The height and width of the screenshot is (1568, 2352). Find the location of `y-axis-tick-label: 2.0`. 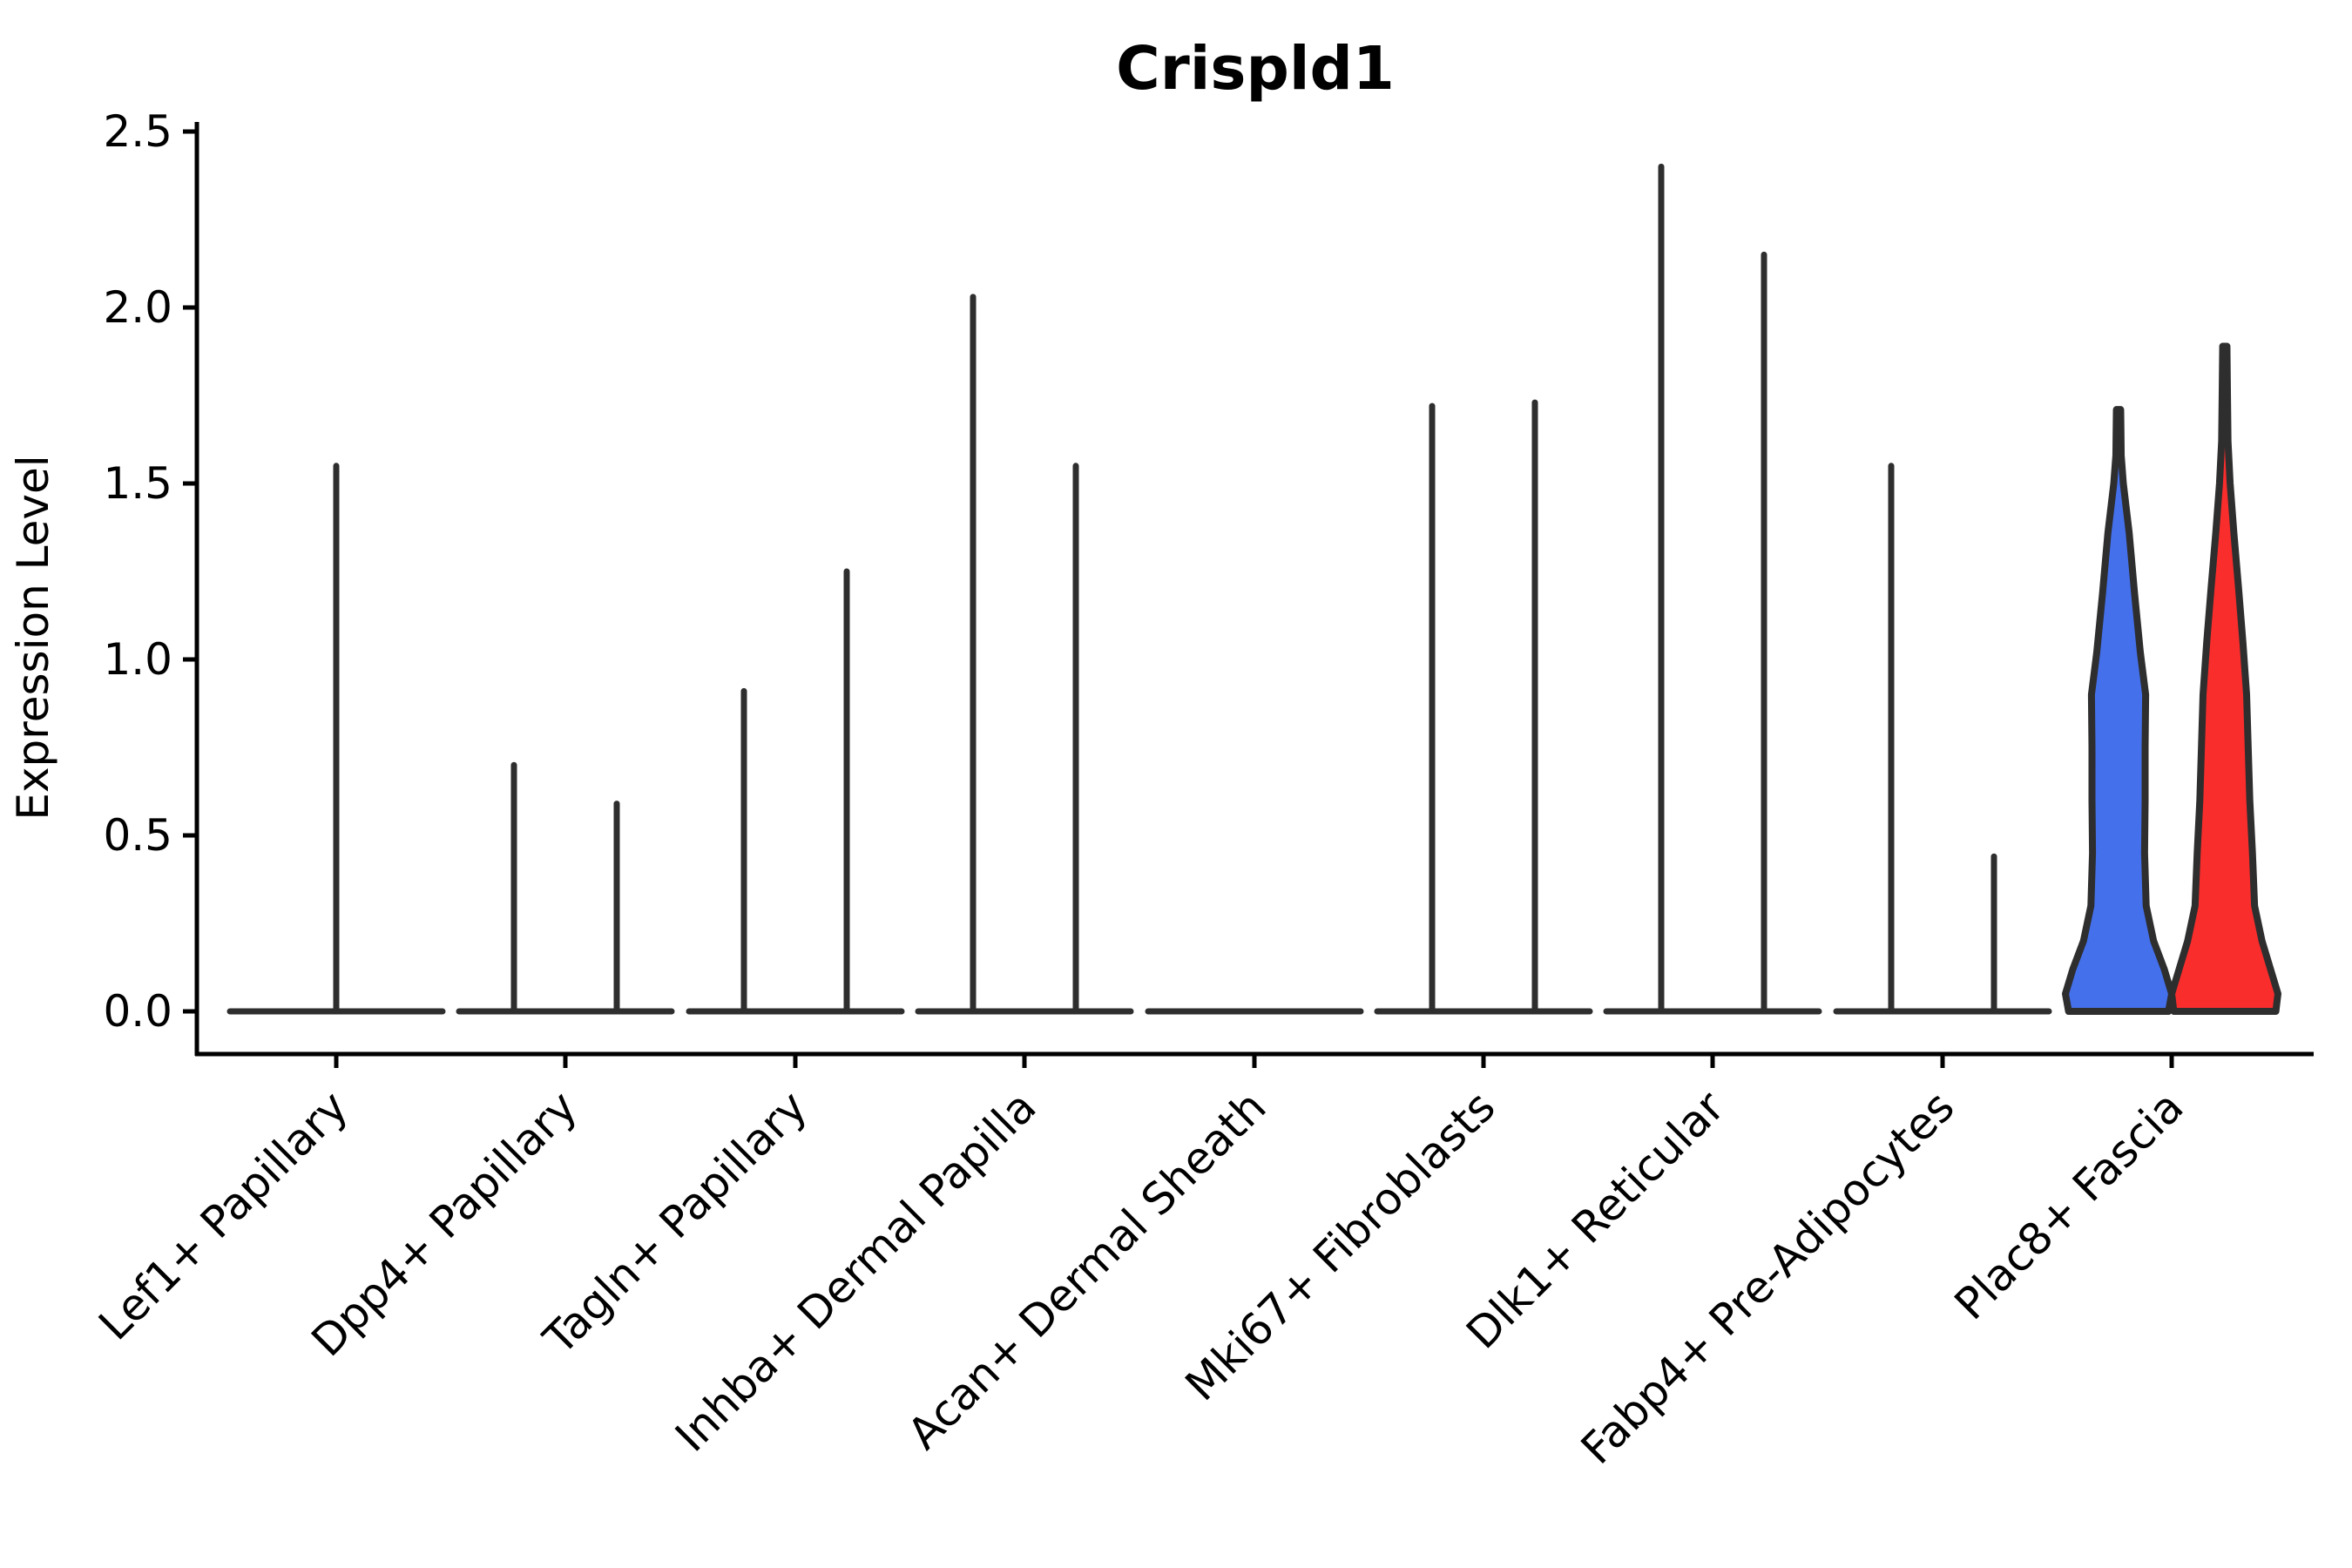

y-axis-tick-label: 2.0 is located at coordinates (137, 307).